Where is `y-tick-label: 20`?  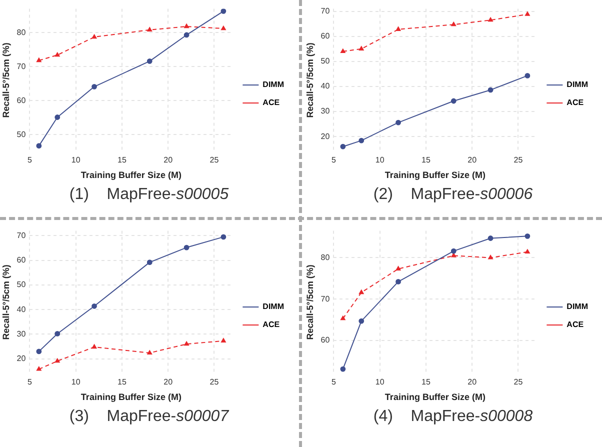
y-tick-label: 20 is located at coordinates (325, 136).